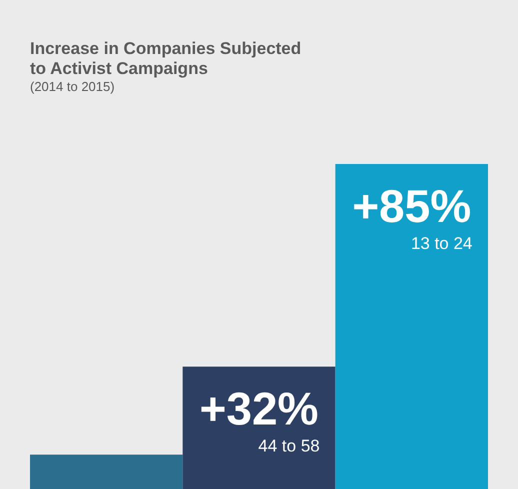 The width and height of the screenshot is (518, 489). What do you see at coordinates (166, 58) in the screenshot?
I see `chart-title: Increase in Companies Subjected to Activist Campaigns` at bounding box center [166, 58].